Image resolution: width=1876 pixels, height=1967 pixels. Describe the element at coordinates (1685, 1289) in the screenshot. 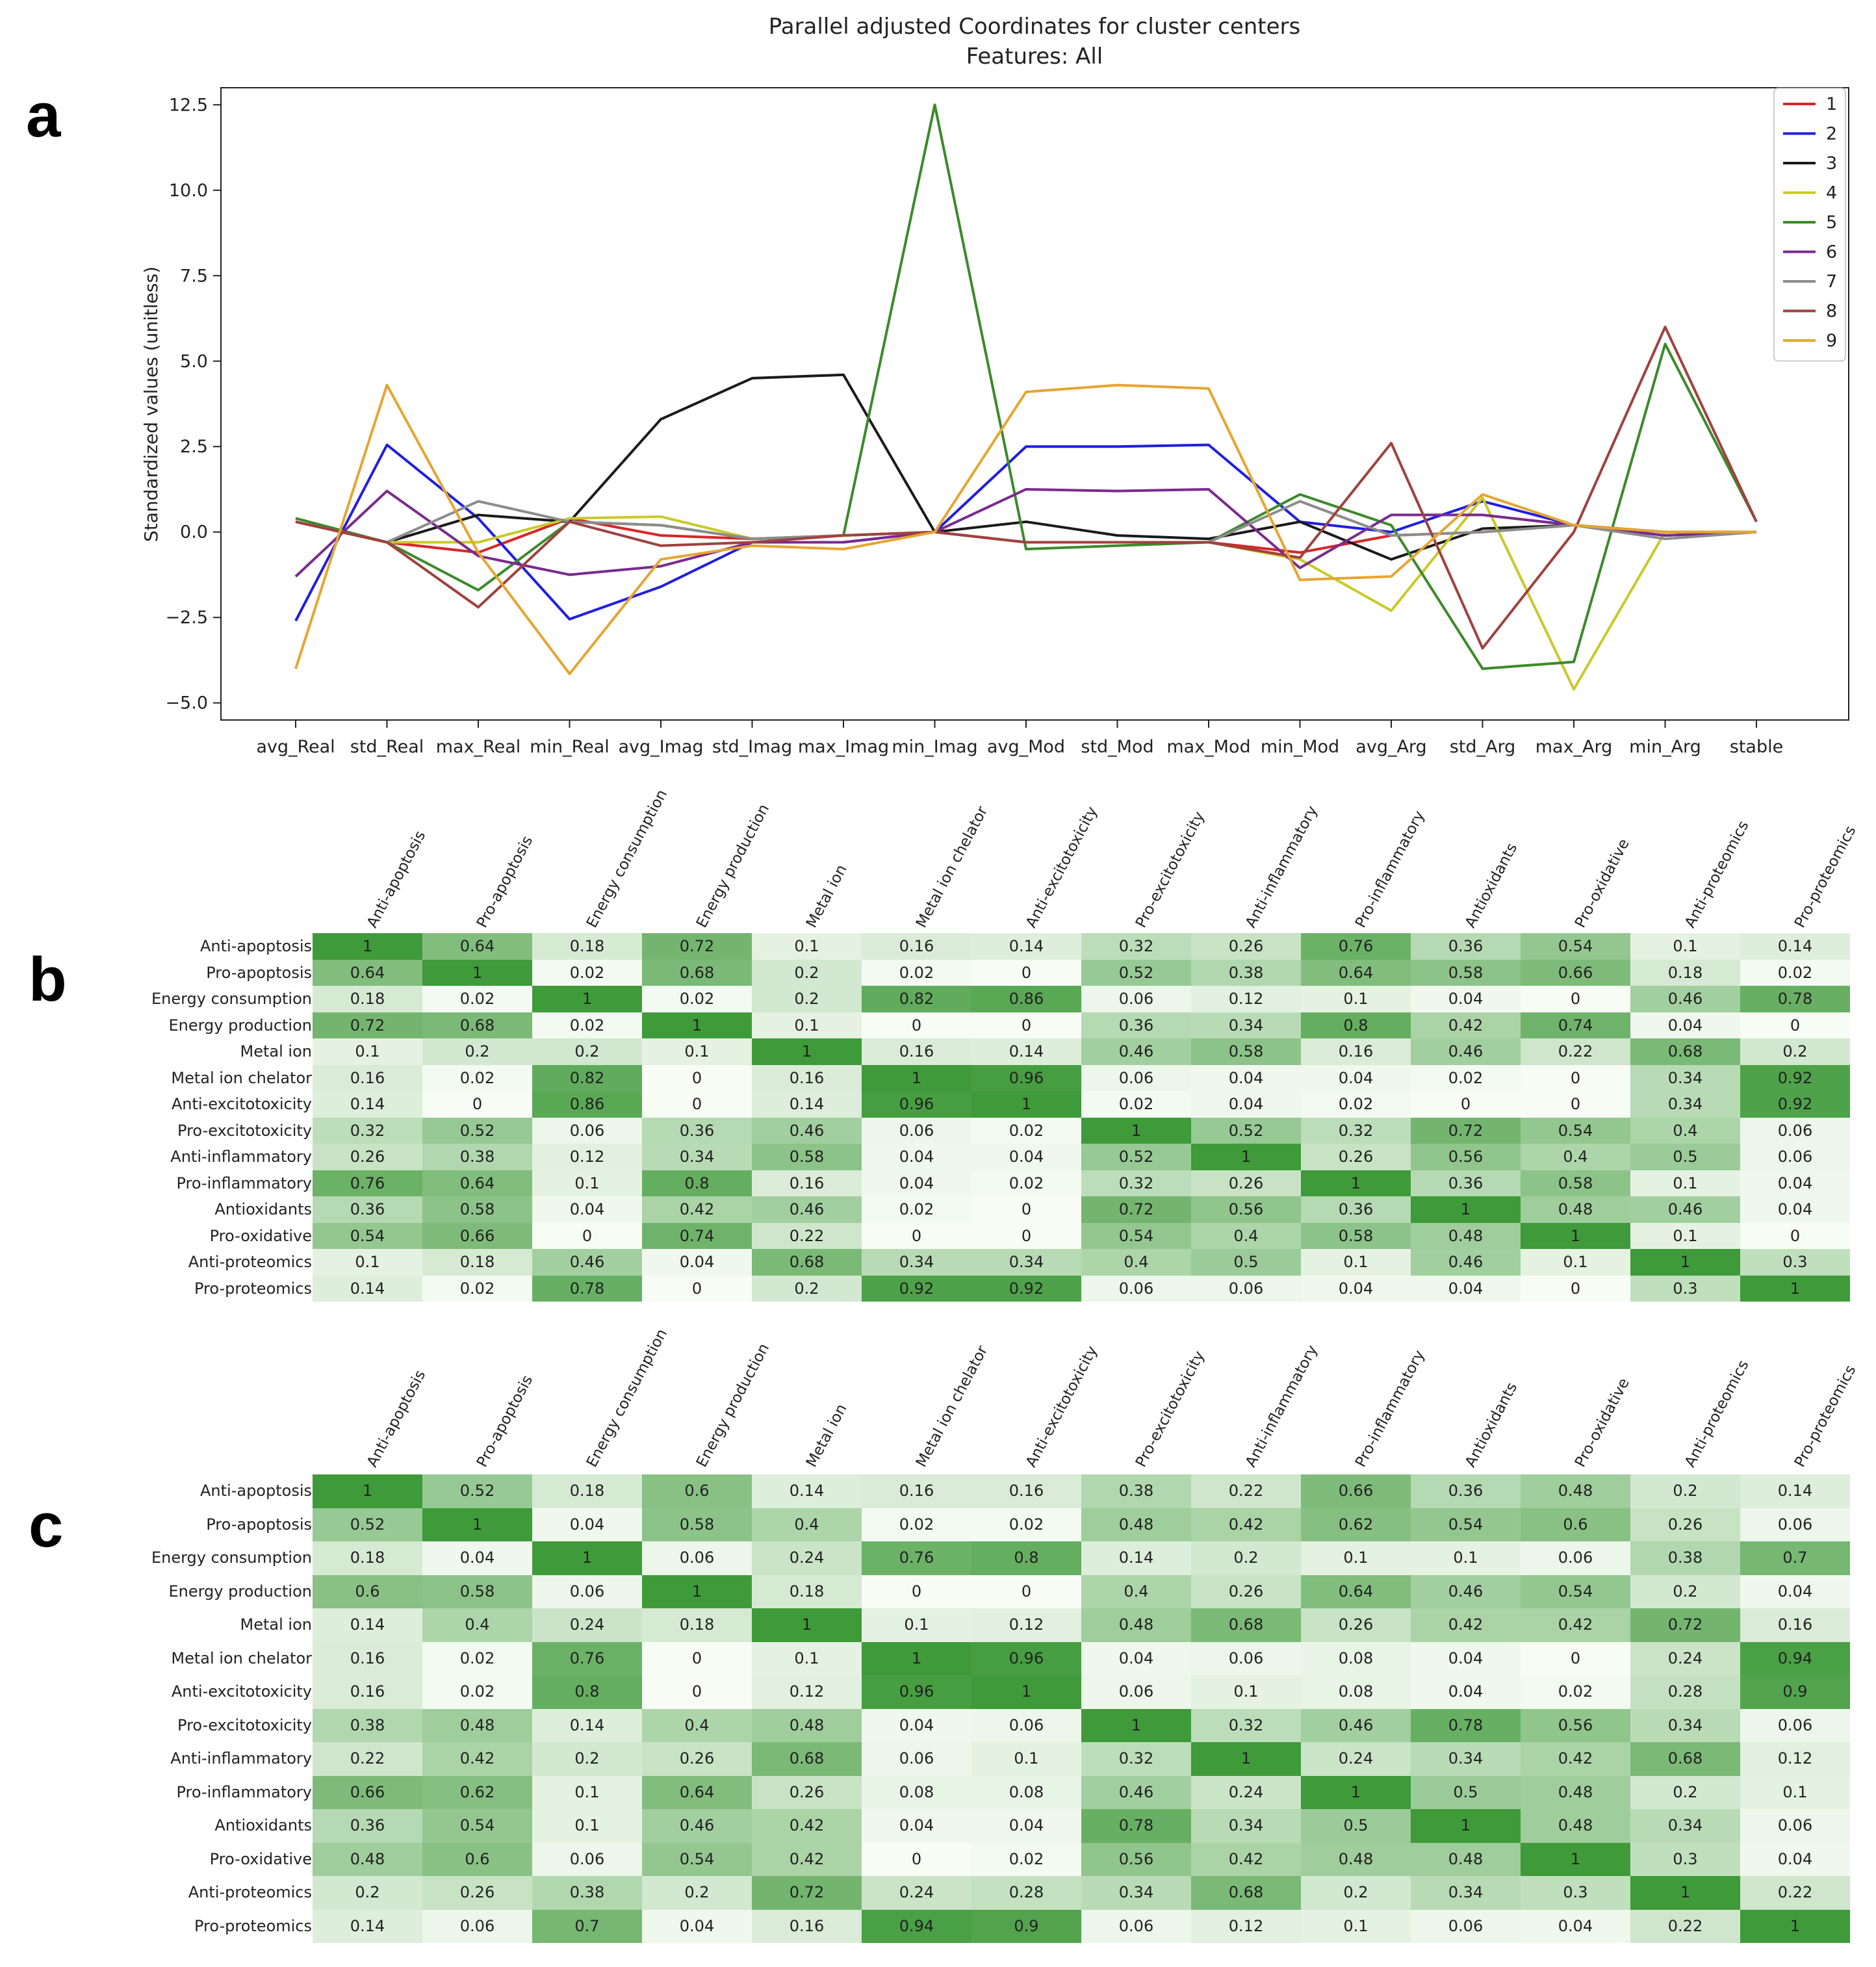

I see `heatmap-cell: 0.3` at that location.